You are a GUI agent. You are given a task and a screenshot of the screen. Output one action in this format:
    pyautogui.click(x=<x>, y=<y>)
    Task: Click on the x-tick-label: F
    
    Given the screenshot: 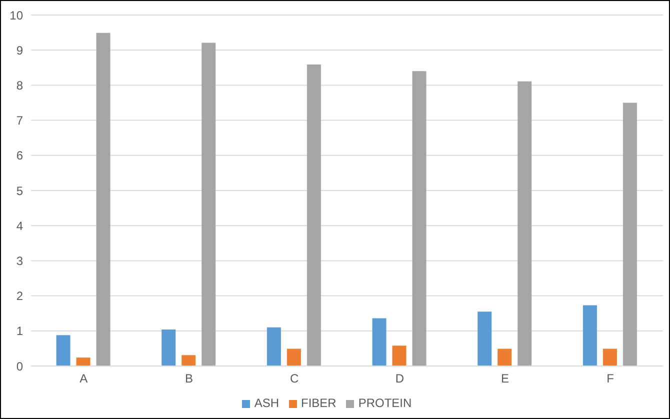 What is the action you would take?
    pyautogui.click(x=610, y=379)
    